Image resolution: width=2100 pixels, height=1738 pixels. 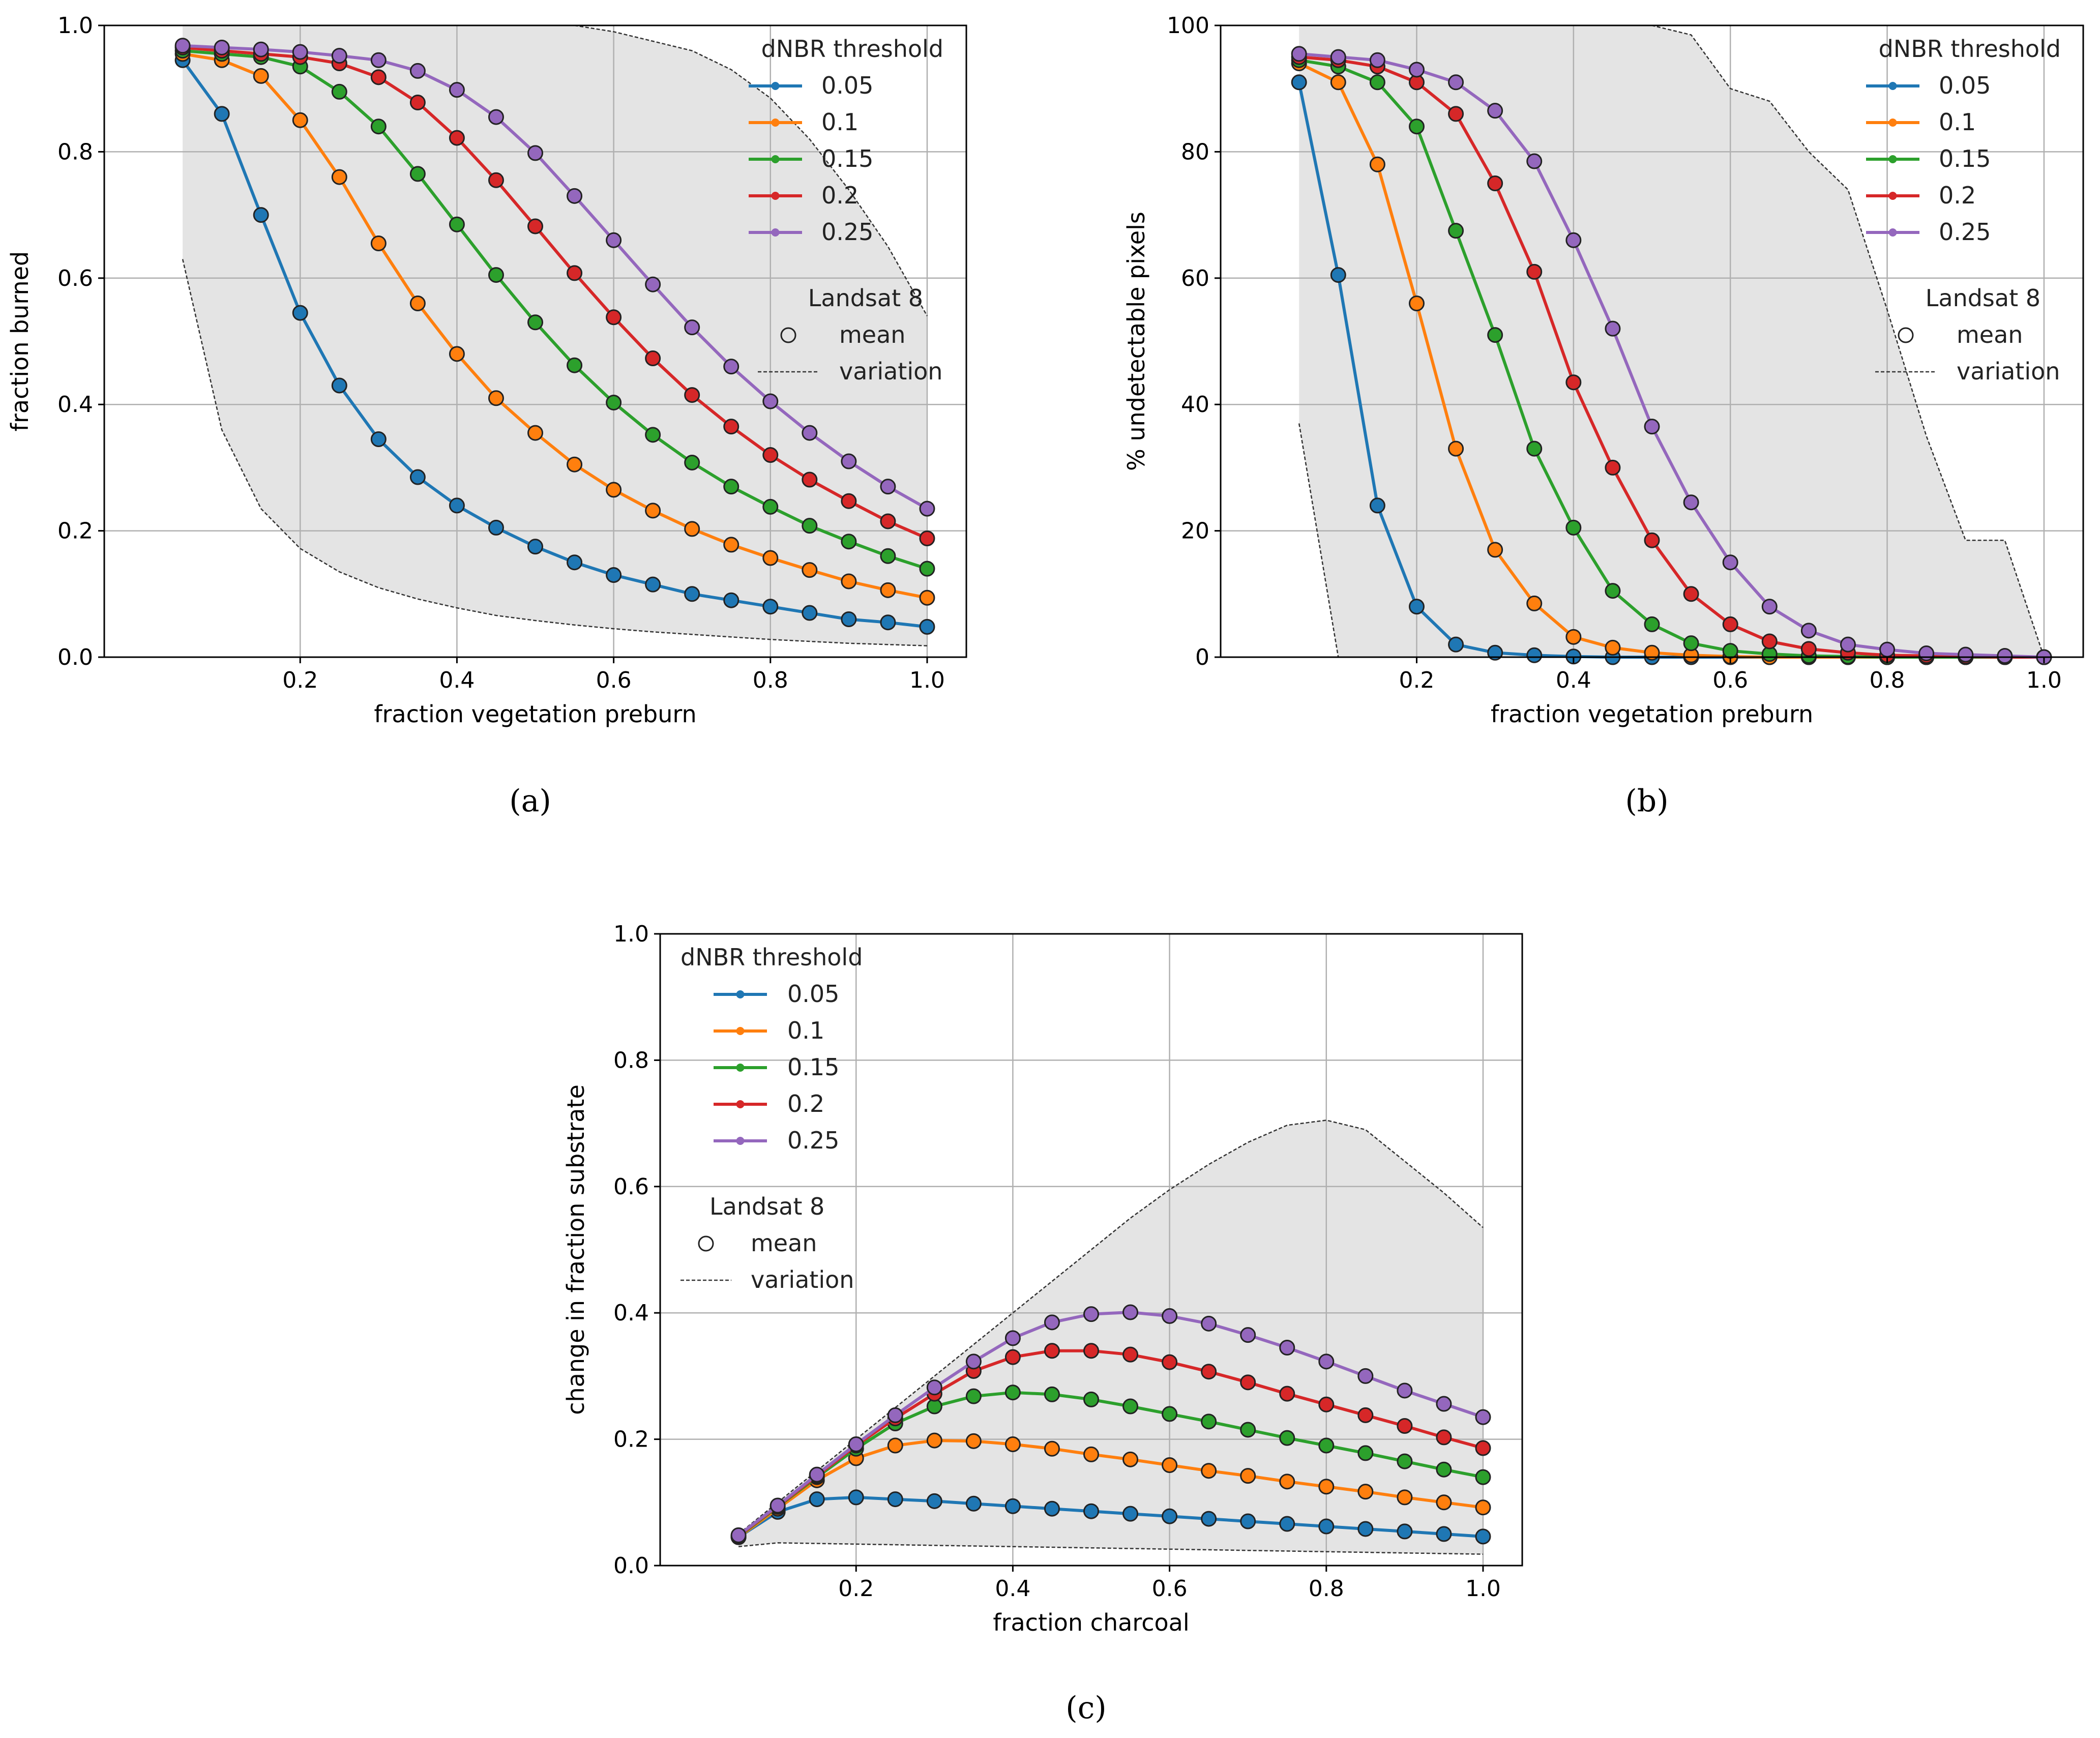 I want to click on legend2-mean-label: mean, so click(x=1990, y=334).